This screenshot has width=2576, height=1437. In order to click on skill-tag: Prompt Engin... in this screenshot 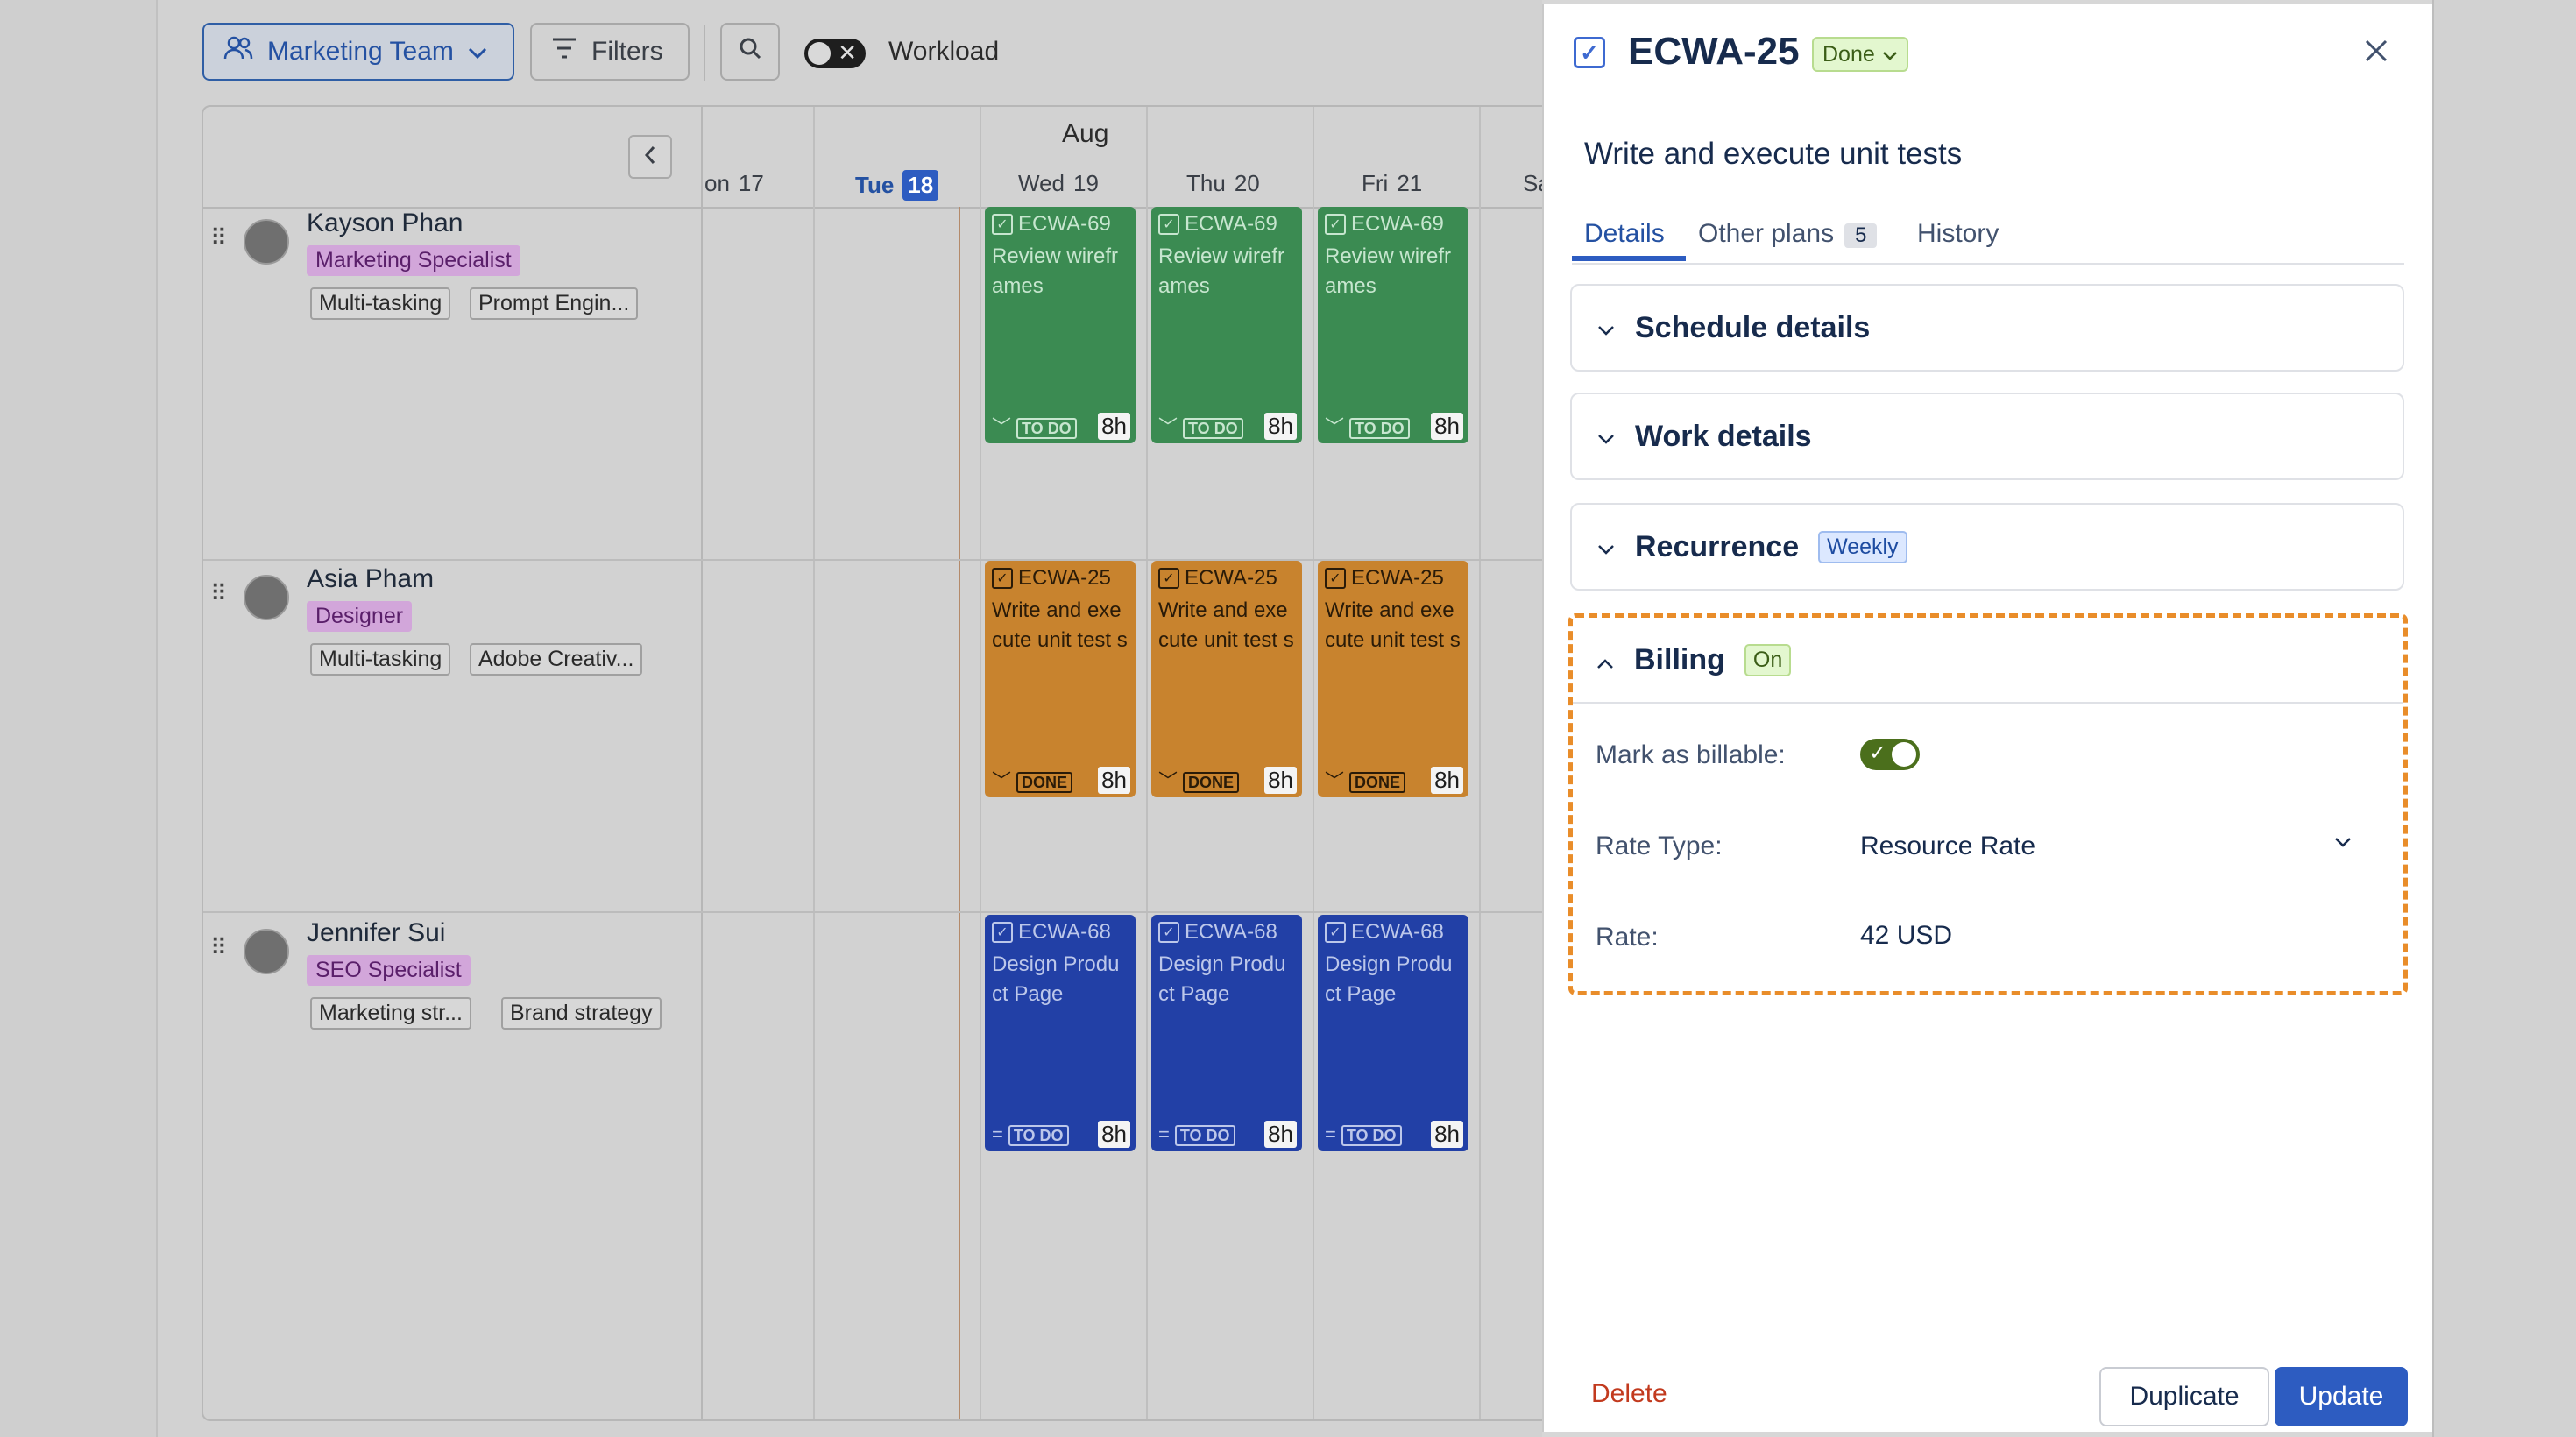, I will do `click(554, 303)`.